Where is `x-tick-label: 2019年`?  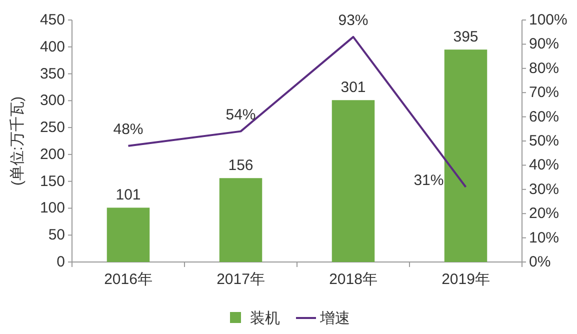 x-tick-label: 2019年 is located at coordinates (466, 279).